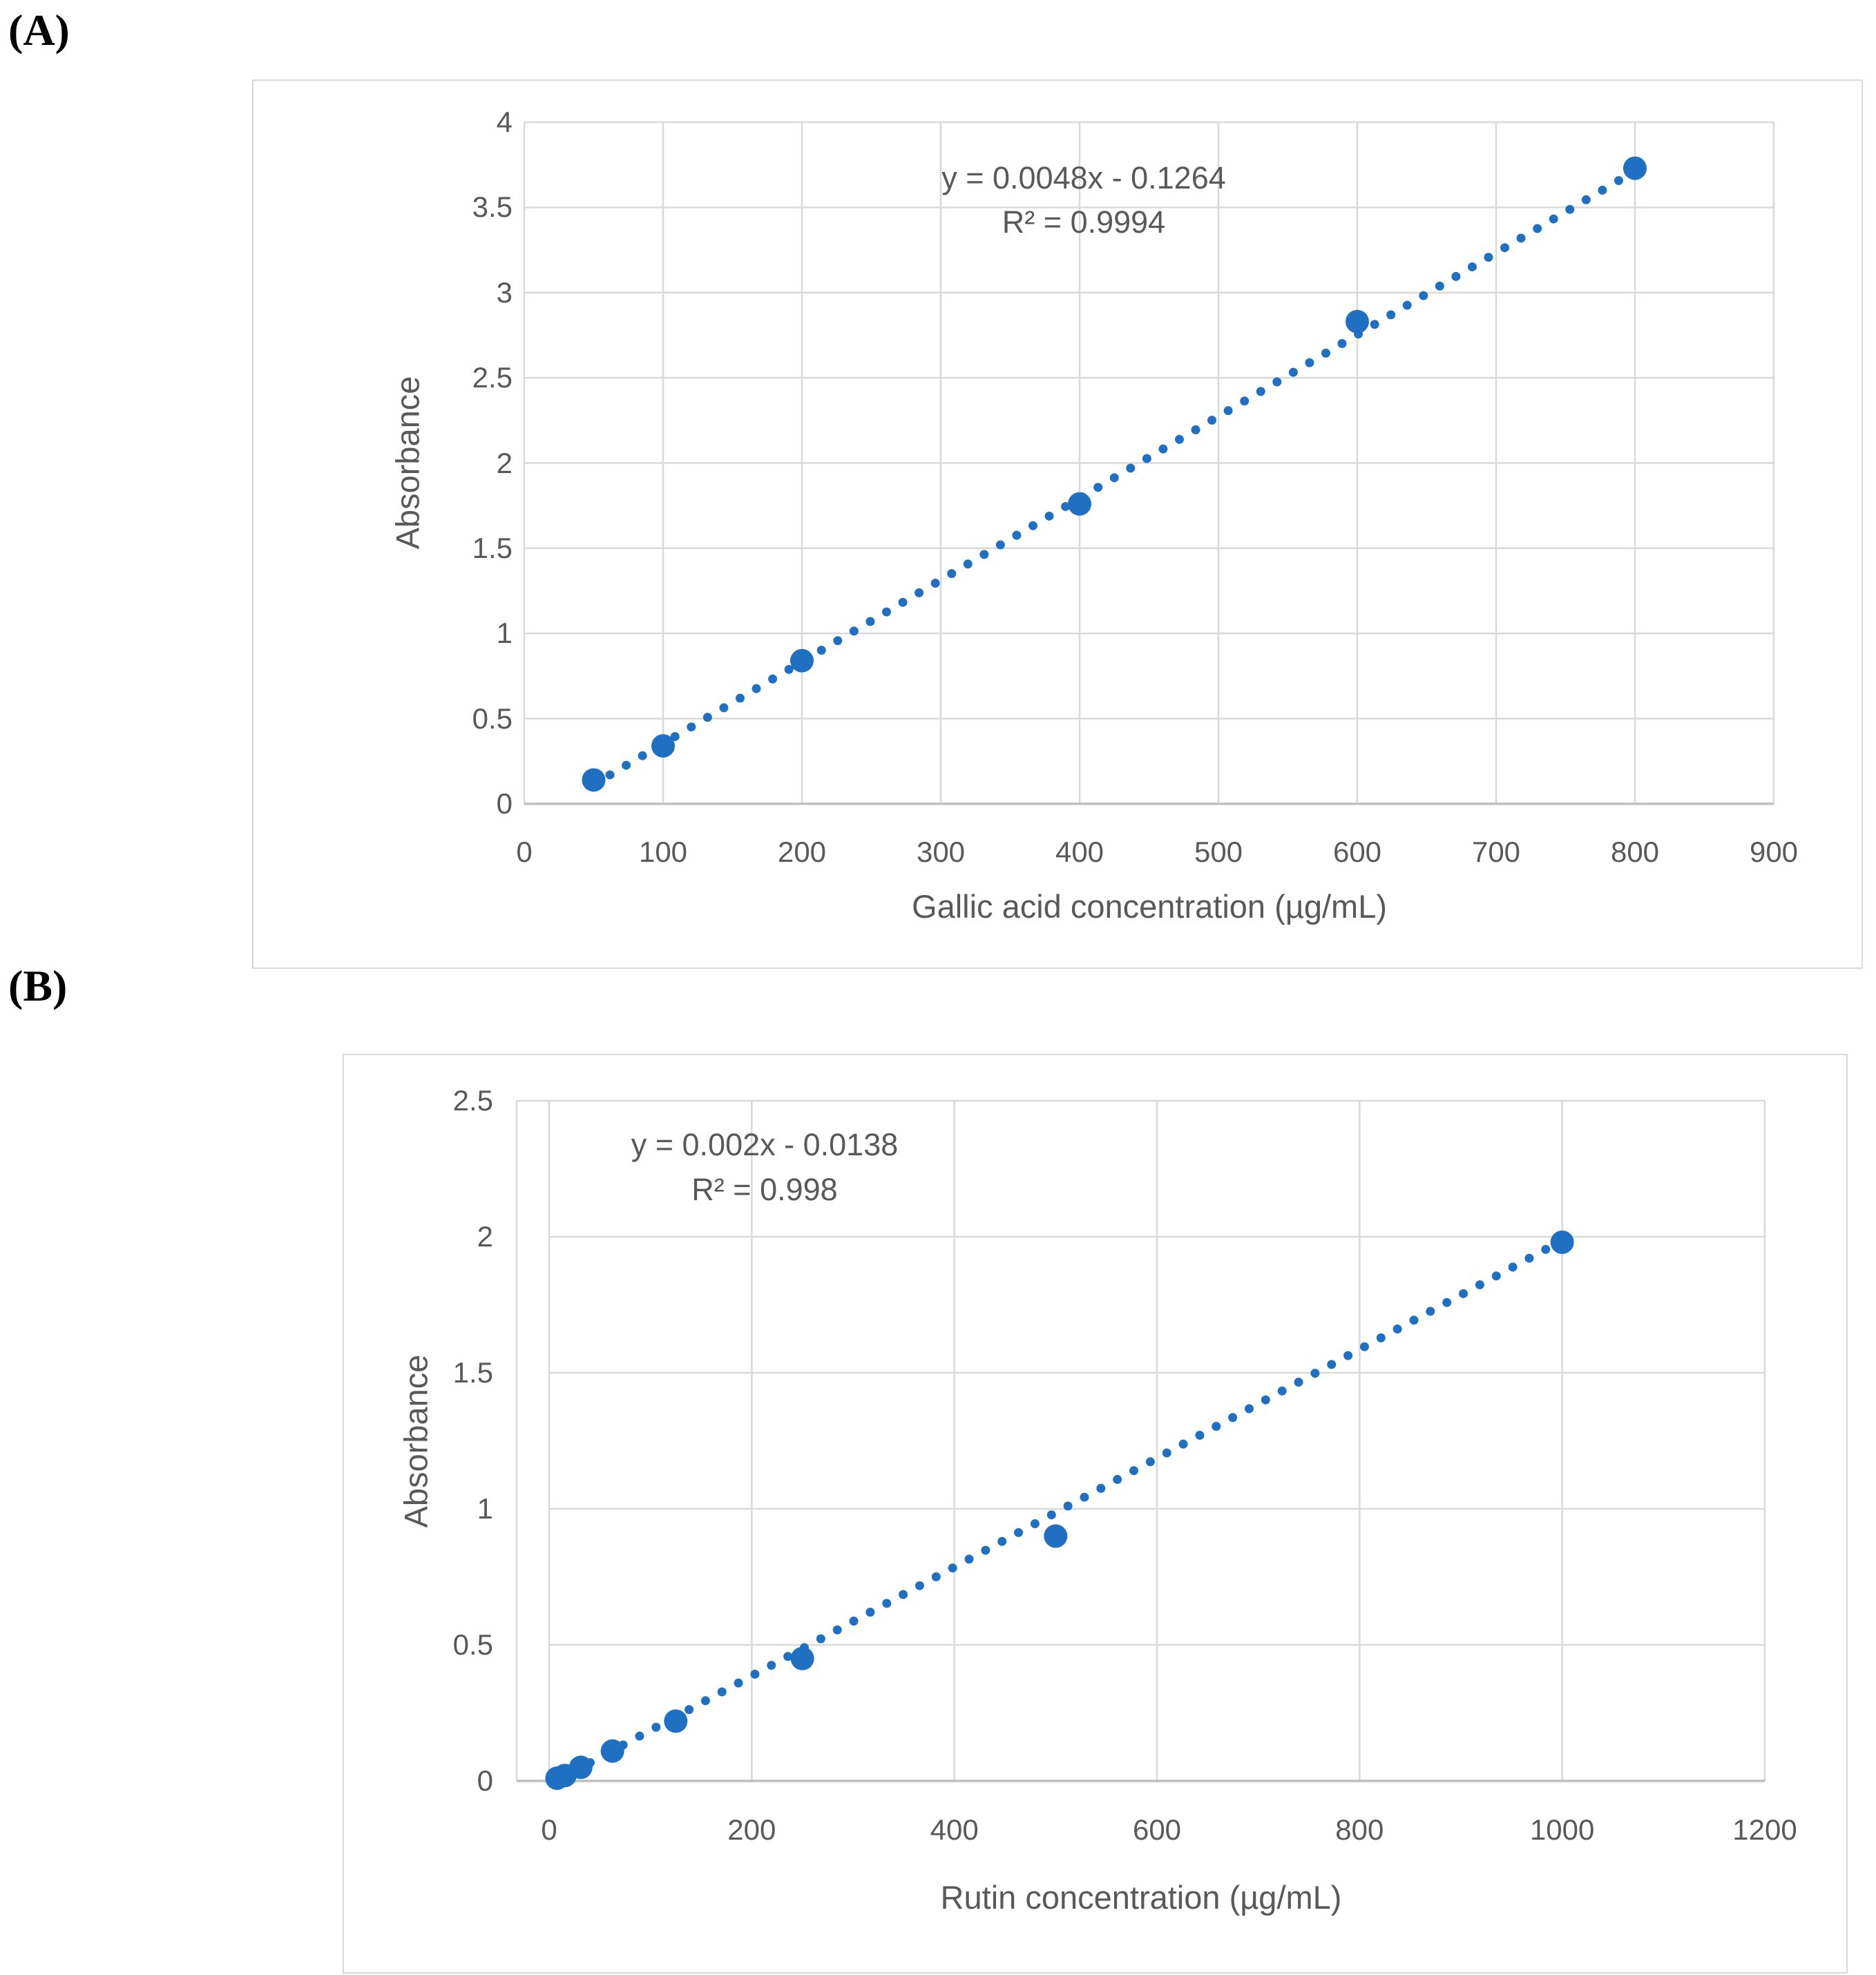 This screenshot has height=1975, width=1876. What do you see at coordinates (1496, 852) in the screenshot?
I see `x-tick-label: 700` at bounding box center [1496, 852].